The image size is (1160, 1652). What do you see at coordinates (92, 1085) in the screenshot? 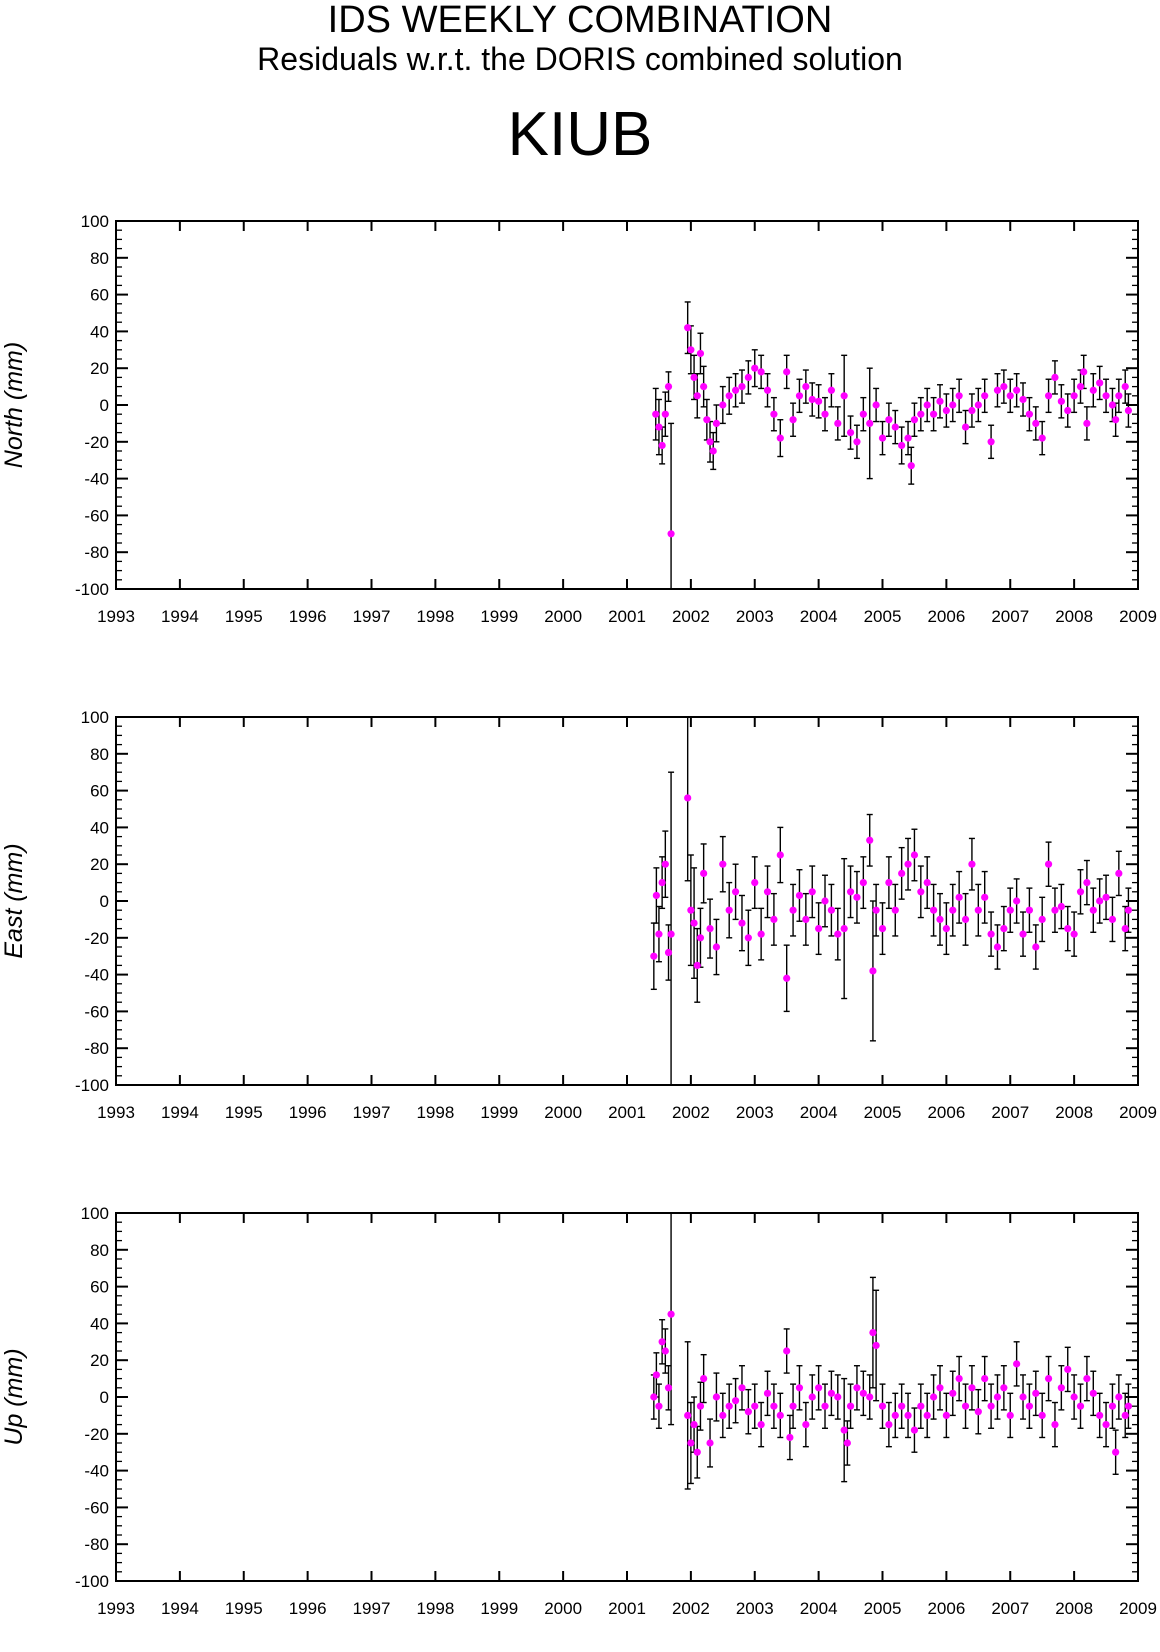
I see `east-y-tick-label: -100` at bounding box center [92, 1085].